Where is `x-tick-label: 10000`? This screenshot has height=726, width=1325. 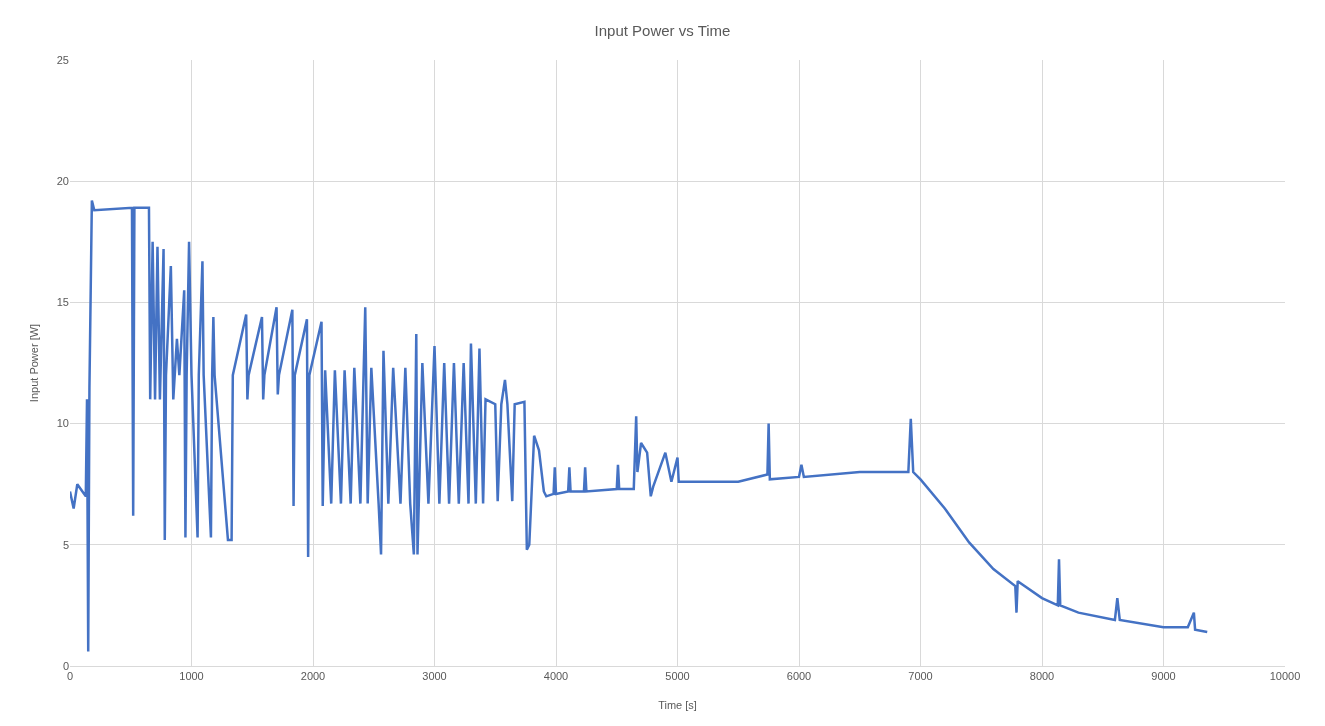
x-tick-label: 10000 is located at coordinates (1285, 676).